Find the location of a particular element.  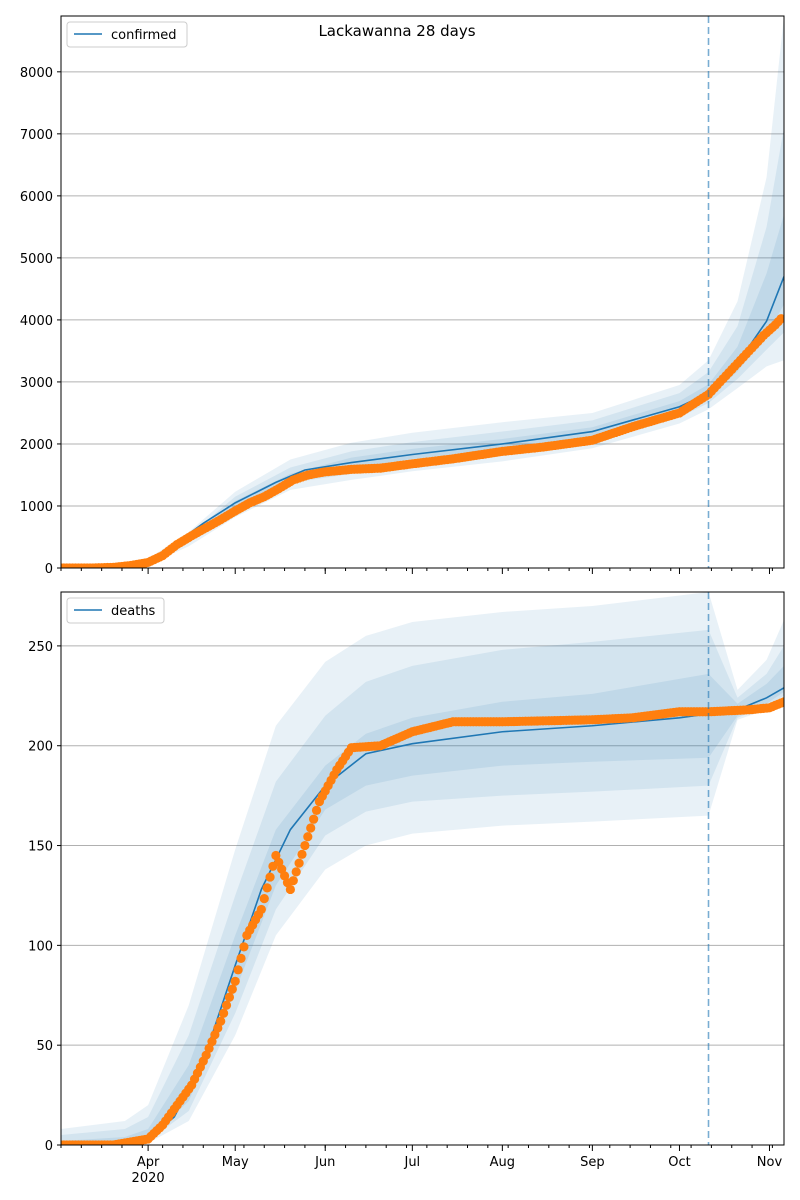

y-tick-label: 150 is located at coordinates (40, 847).